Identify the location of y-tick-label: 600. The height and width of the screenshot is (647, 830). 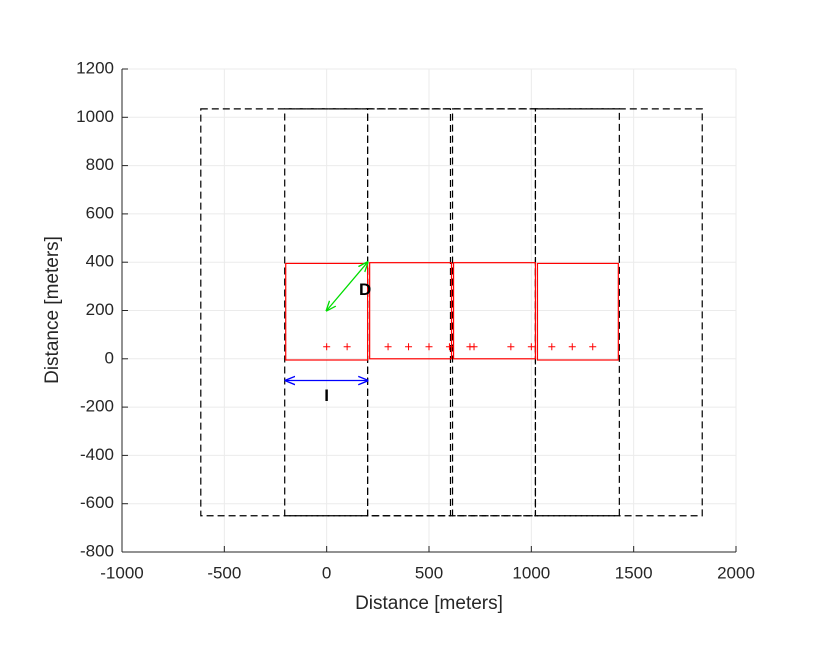
(100, 212).